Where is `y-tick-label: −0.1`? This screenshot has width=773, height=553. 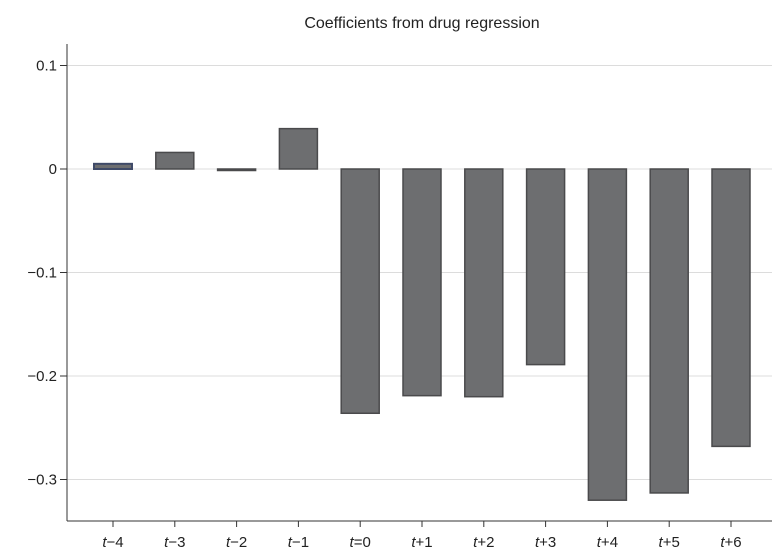 y-tick-label: −0.1 is located at coordinates (42, 273).